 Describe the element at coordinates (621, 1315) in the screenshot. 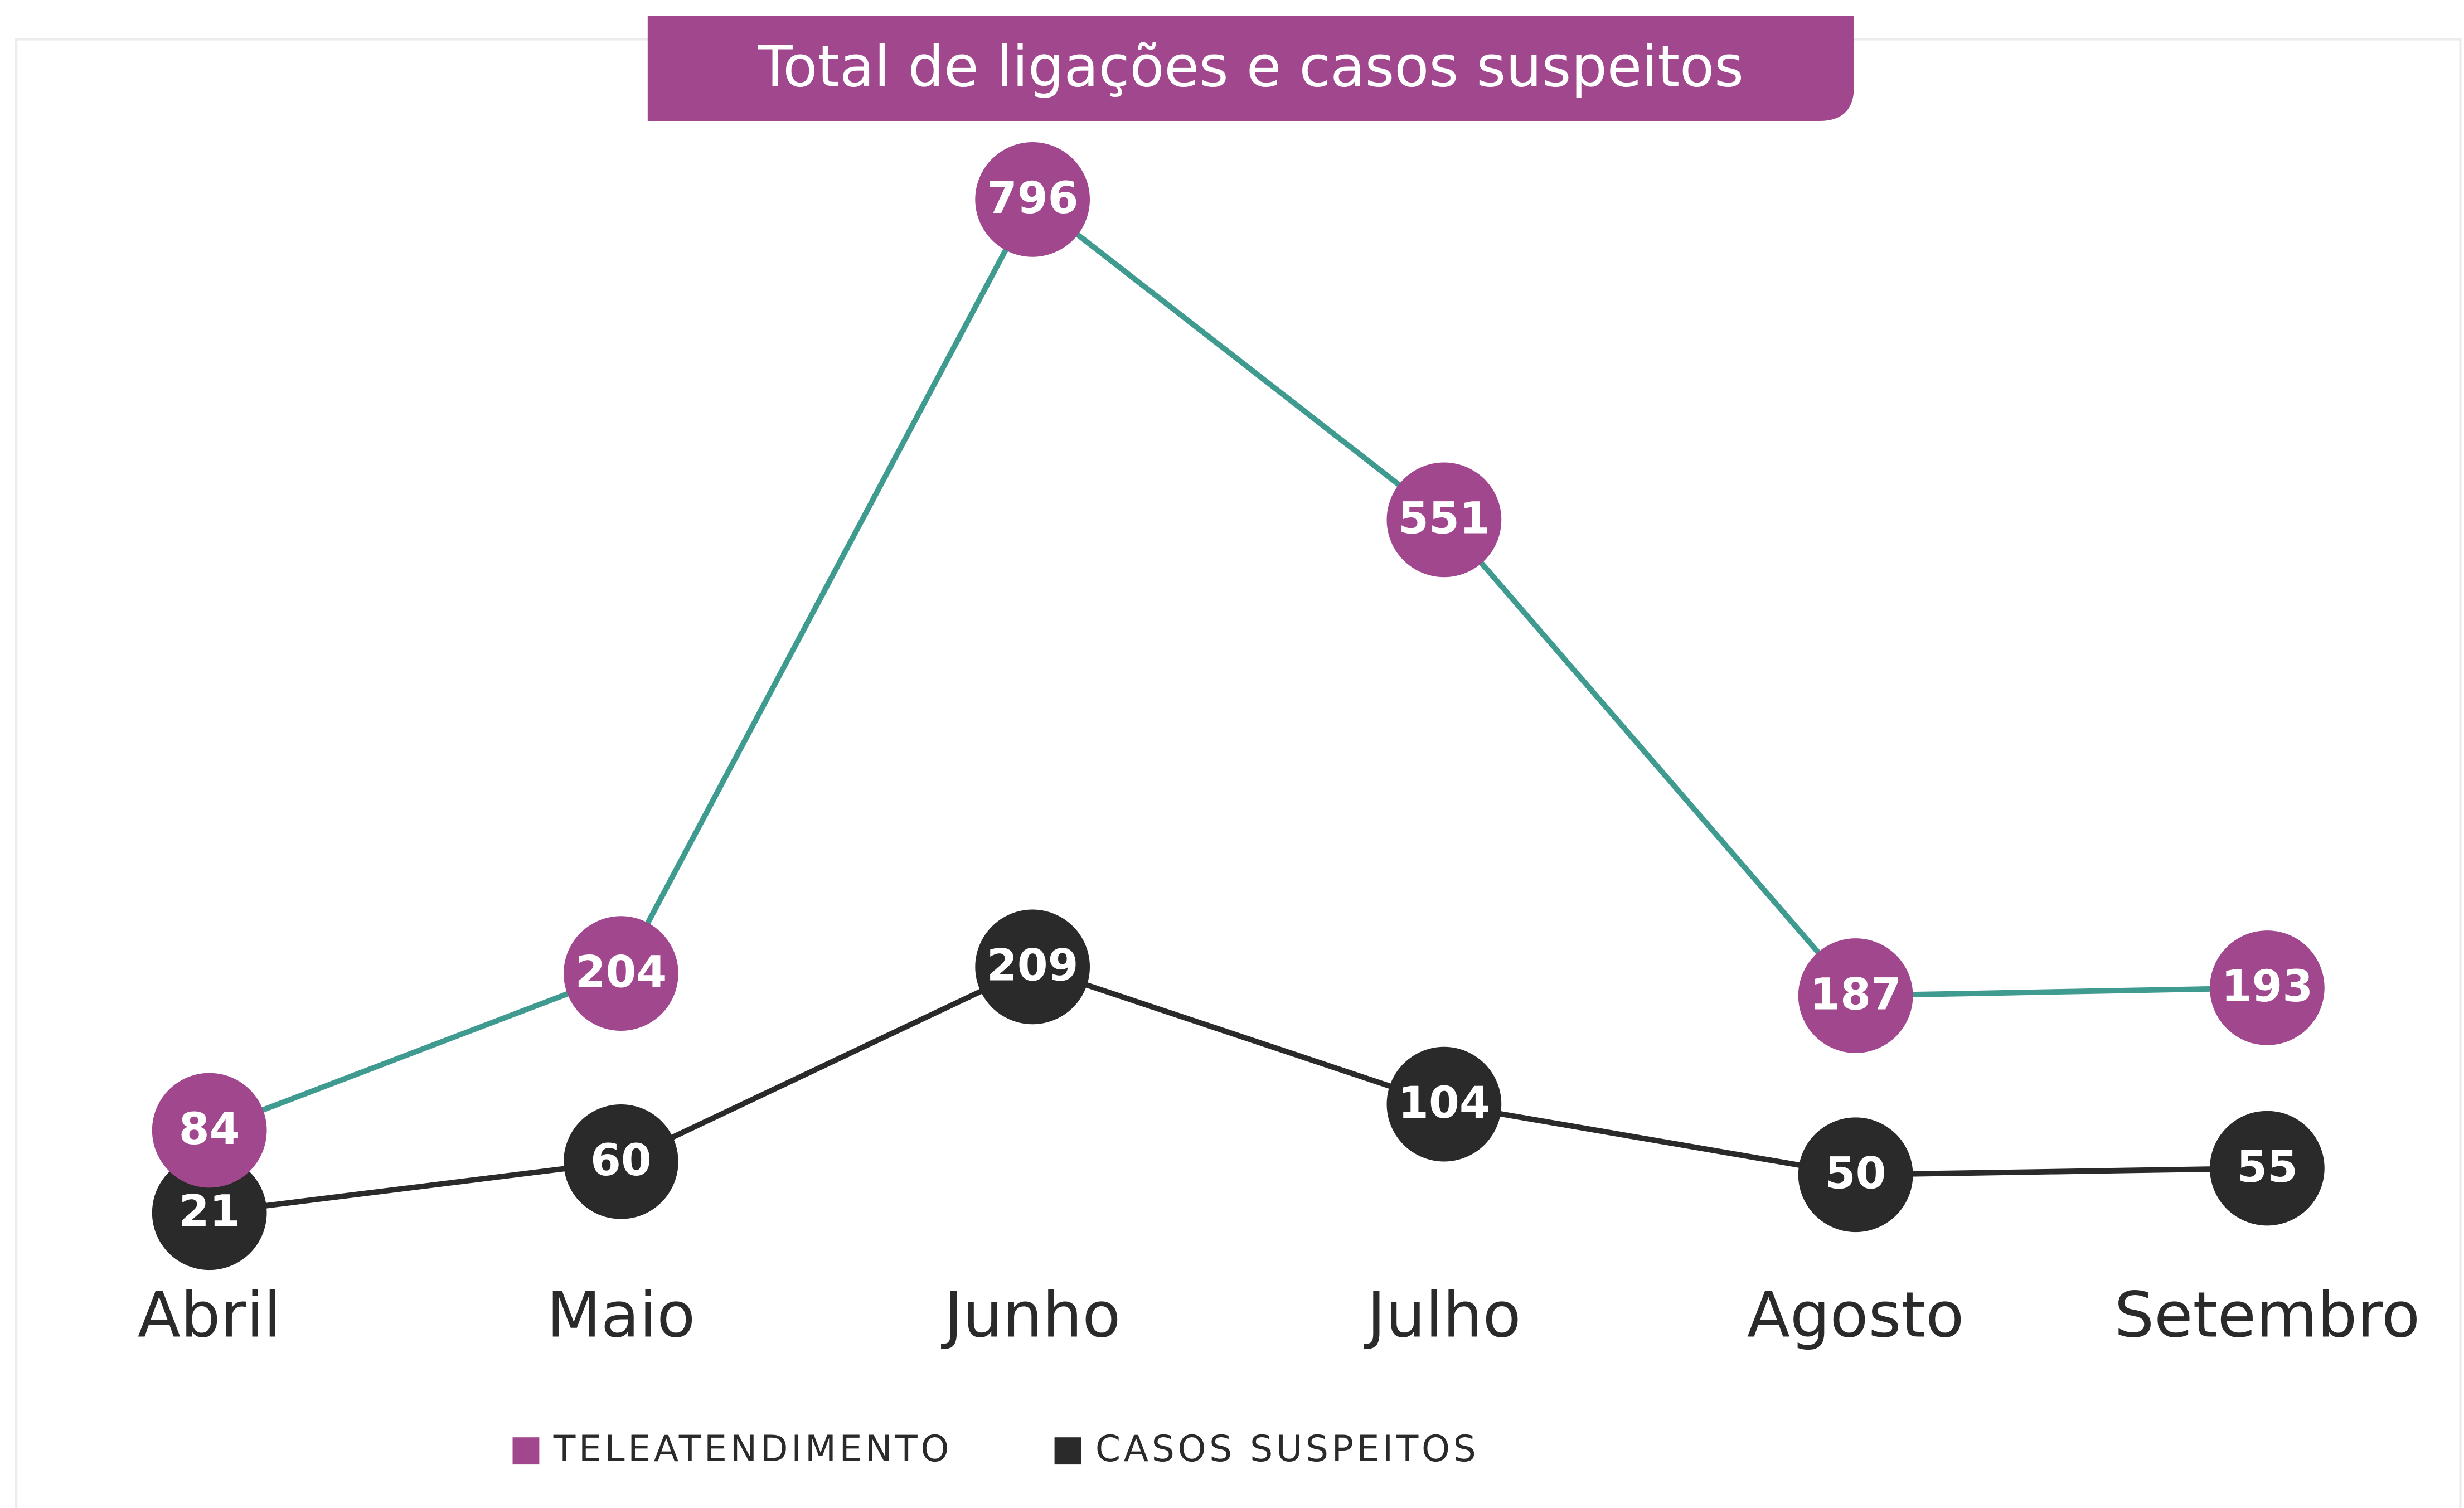

I see `x-tick-label: Maio` at that location.